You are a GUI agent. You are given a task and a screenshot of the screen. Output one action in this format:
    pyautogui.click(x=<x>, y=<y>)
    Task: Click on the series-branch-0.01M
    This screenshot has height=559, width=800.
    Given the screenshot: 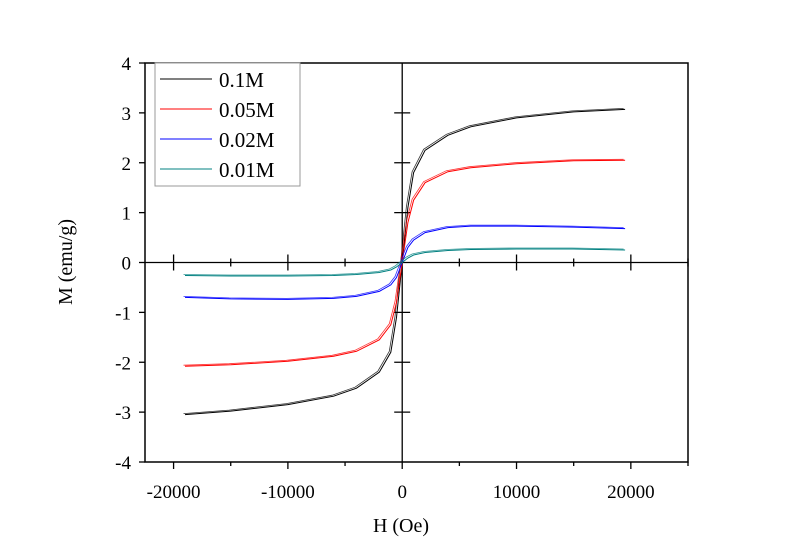 What is the action you would take?
    pyautogui.click(x=403, y=261)
    